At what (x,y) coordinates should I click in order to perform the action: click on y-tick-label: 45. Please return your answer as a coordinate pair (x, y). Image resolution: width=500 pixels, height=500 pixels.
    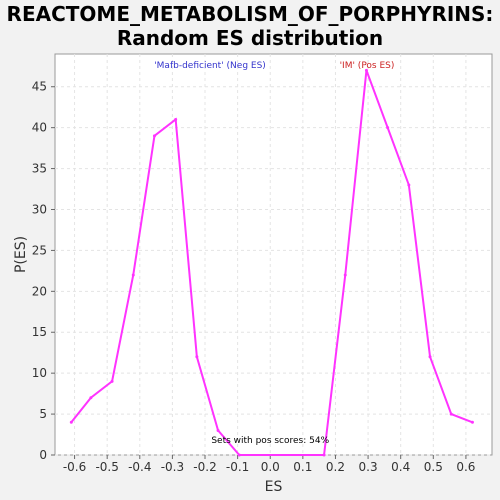
    Looking at the image, I should click on (39, 87).